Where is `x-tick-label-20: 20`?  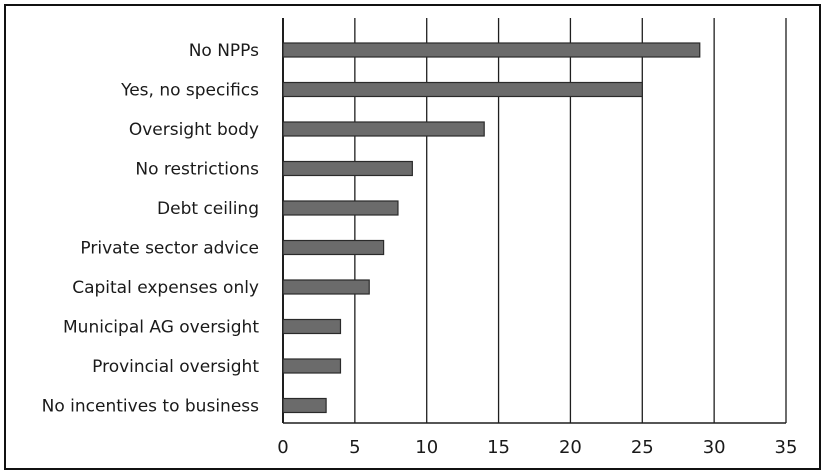 x-tick-label-20: 20 is located at coordinates (570, 447).